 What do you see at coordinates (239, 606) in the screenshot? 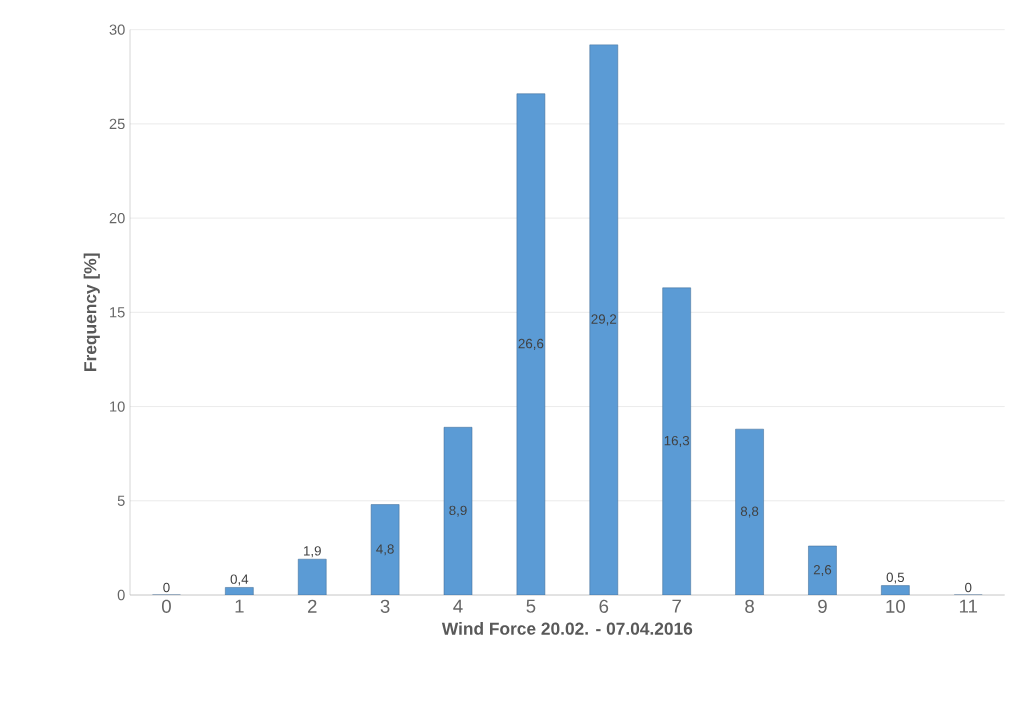
I see `x-tick-label: 1` at bounding box center [239, 606].